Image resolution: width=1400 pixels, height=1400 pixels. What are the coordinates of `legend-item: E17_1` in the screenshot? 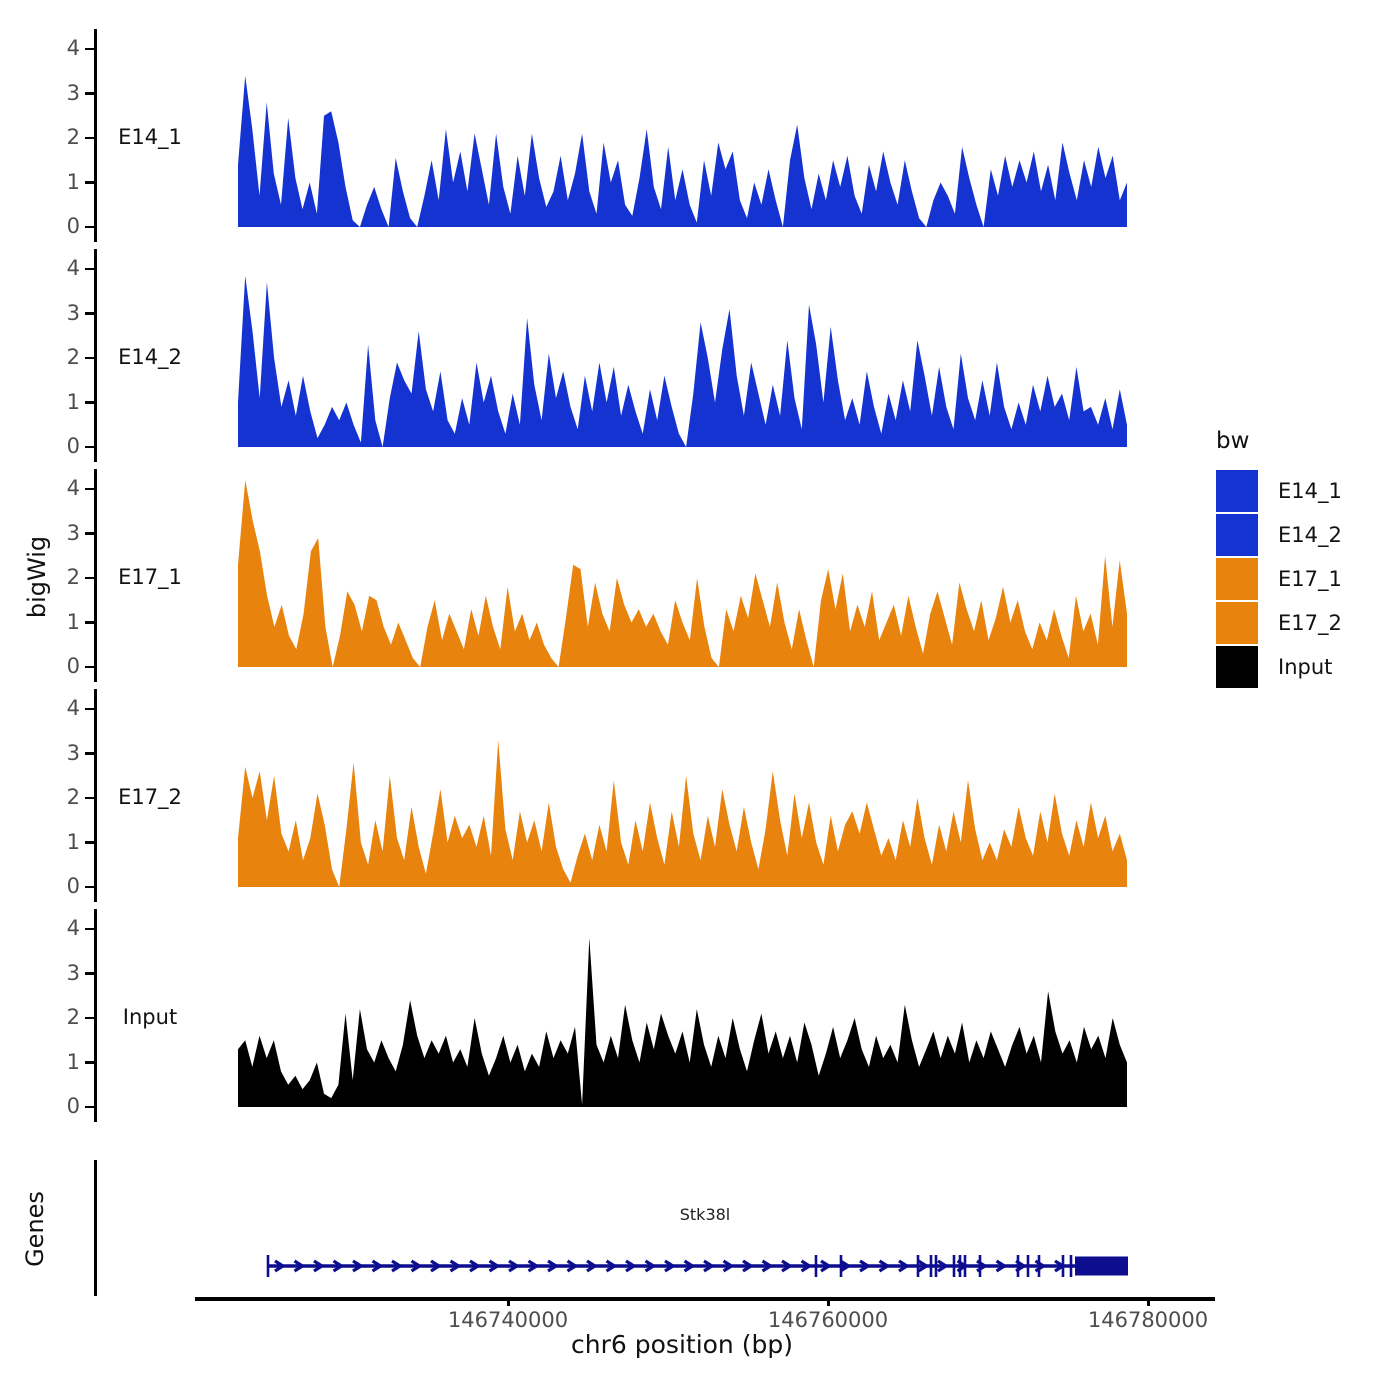 It's located at (1279, 579).